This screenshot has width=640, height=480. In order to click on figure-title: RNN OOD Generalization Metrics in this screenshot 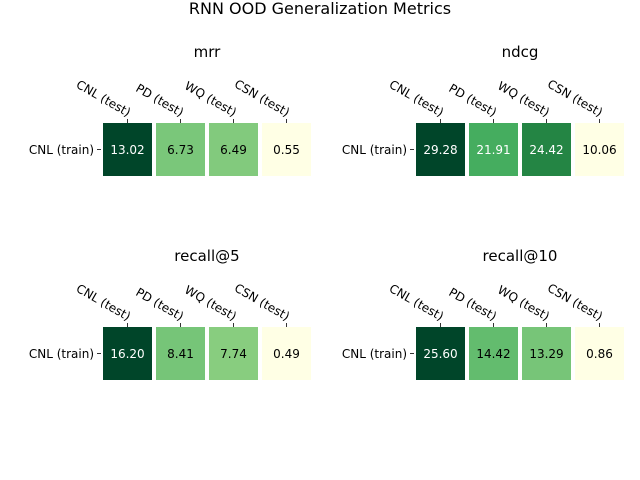, I will do `click(320, 9)`.